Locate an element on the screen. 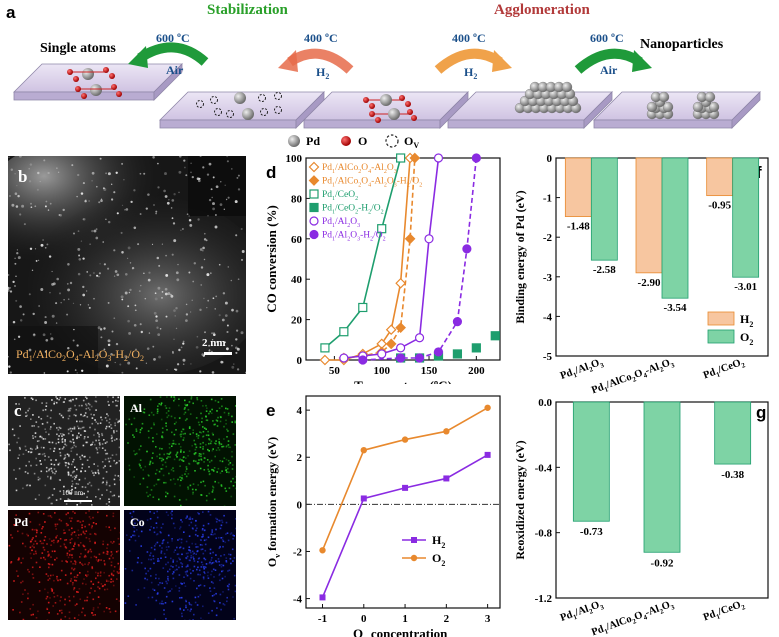 Image resolution: width=779 pixels, height=637 pixels. step3-gas: H2 is located at coordinates (470, 73).